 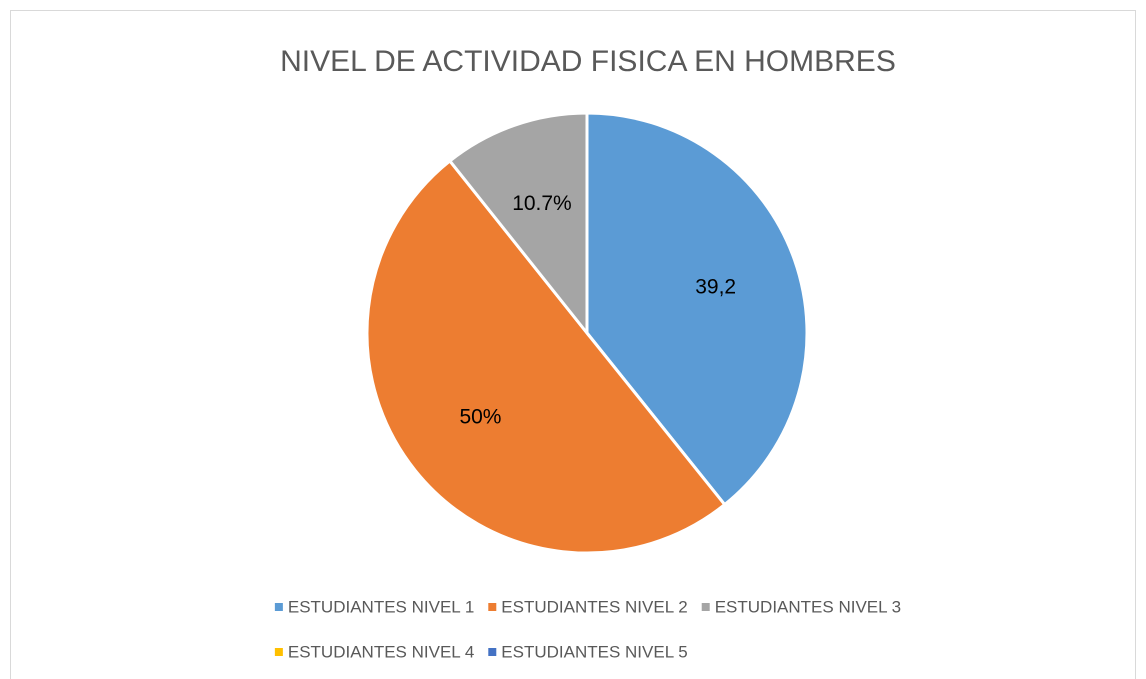 What do you see at coordinates (381, 651) in the screenshot?
I see `legend-label: ESTUDIANTES NIVEL 4` at bounding box center [381, 651].